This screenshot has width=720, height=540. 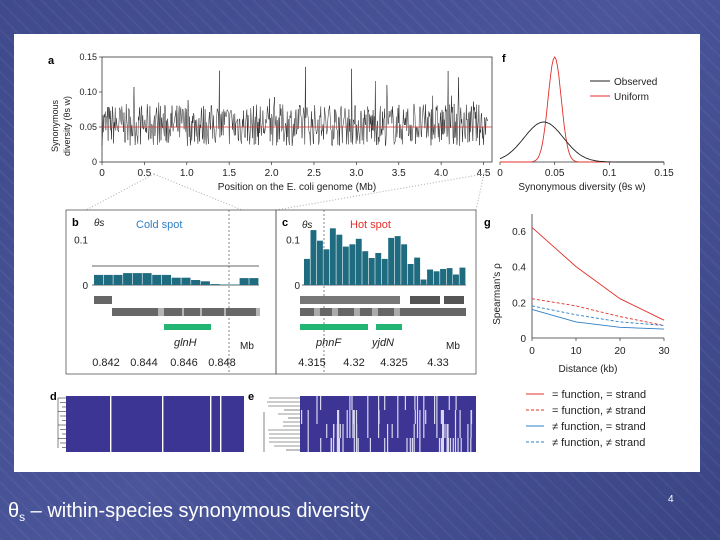 What do you see at coordinates (103, 300) in the screenshot?
I see `panel-b-gene-block` at bounding box center [103, 300].